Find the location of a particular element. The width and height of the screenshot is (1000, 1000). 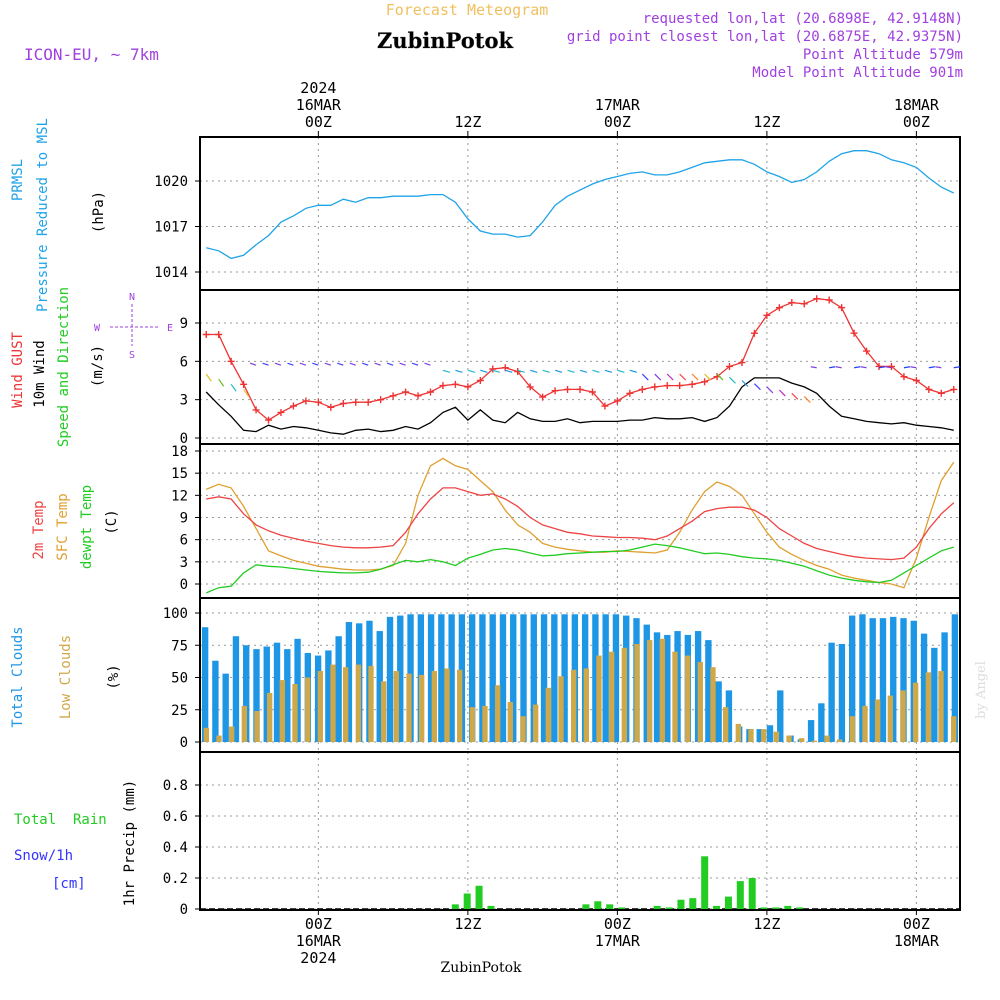

y-tick-label: 25 is located at coordinates (179, 711).